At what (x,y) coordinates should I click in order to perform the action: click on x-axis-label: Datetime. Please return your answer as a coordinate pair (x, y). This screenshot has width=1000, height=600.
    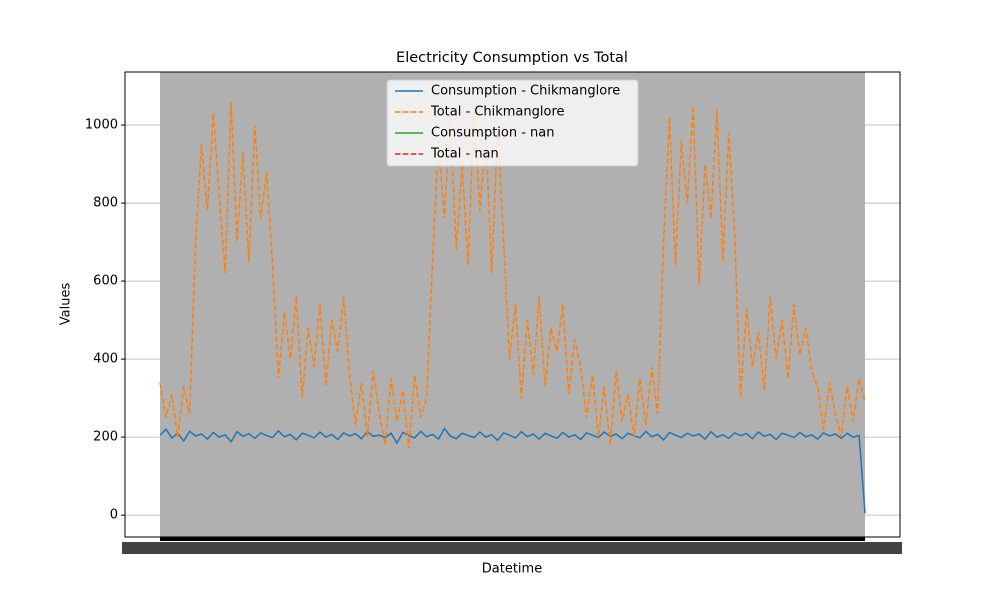
    Looking at the image, I should click on (512, 569).